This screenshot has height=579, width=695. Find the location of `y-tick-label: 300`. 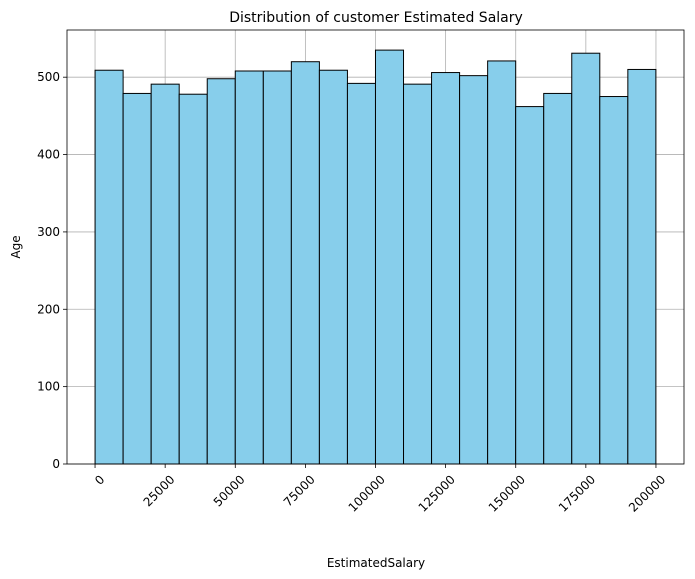

y-tick-label: 300 is located at coordinates (48, 232).